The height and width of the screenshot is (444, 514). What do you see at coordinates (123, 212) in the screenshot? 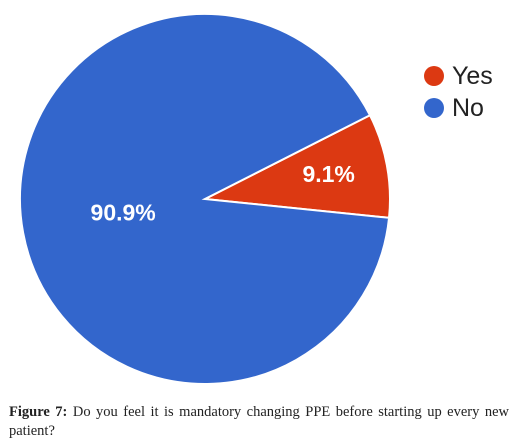
I see `pie-value-label-no: 90.9%` at bounding box center [123, 212].